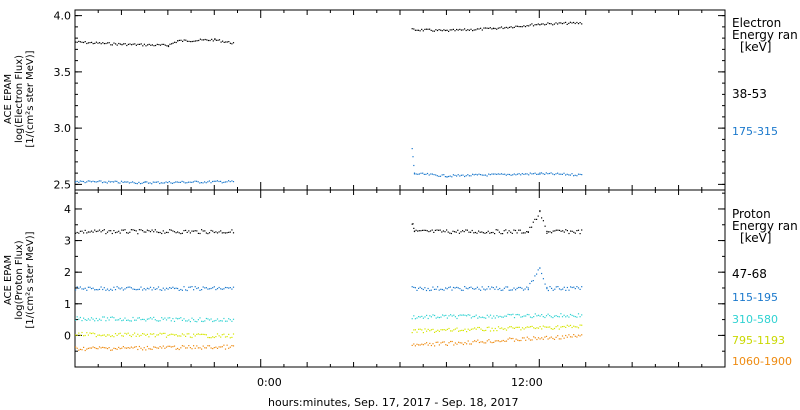 Image resolution: width=800 pixels, height=410 pixels. Describe the element at coordinates (67, 304) in the screenshot. I see `proton-ytick-label: 1` at that location.